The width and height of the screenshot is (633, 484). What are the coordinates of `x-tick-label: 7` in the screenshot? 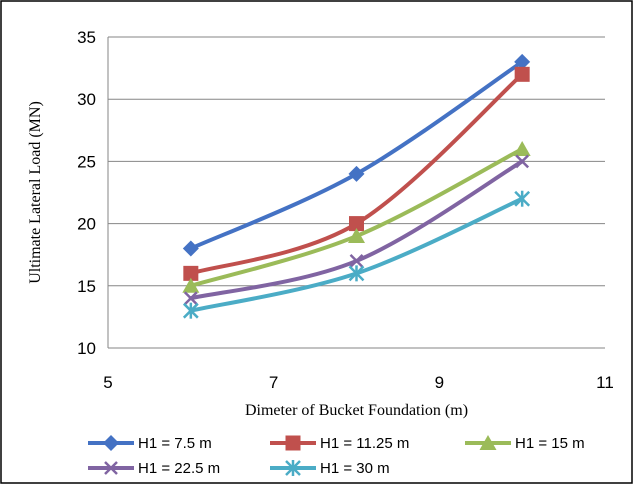 It's located at (273, 382).